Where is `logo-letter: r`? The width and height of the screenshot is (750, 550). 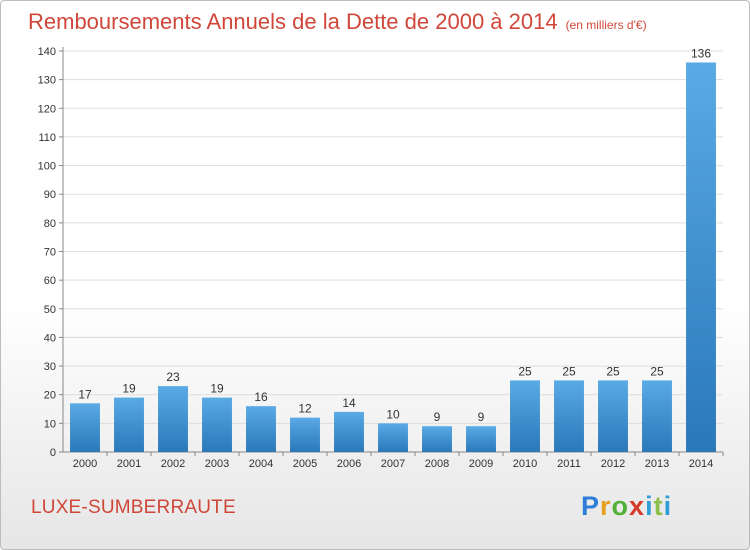 logo-letter: r is located at coordinates (606, 506).